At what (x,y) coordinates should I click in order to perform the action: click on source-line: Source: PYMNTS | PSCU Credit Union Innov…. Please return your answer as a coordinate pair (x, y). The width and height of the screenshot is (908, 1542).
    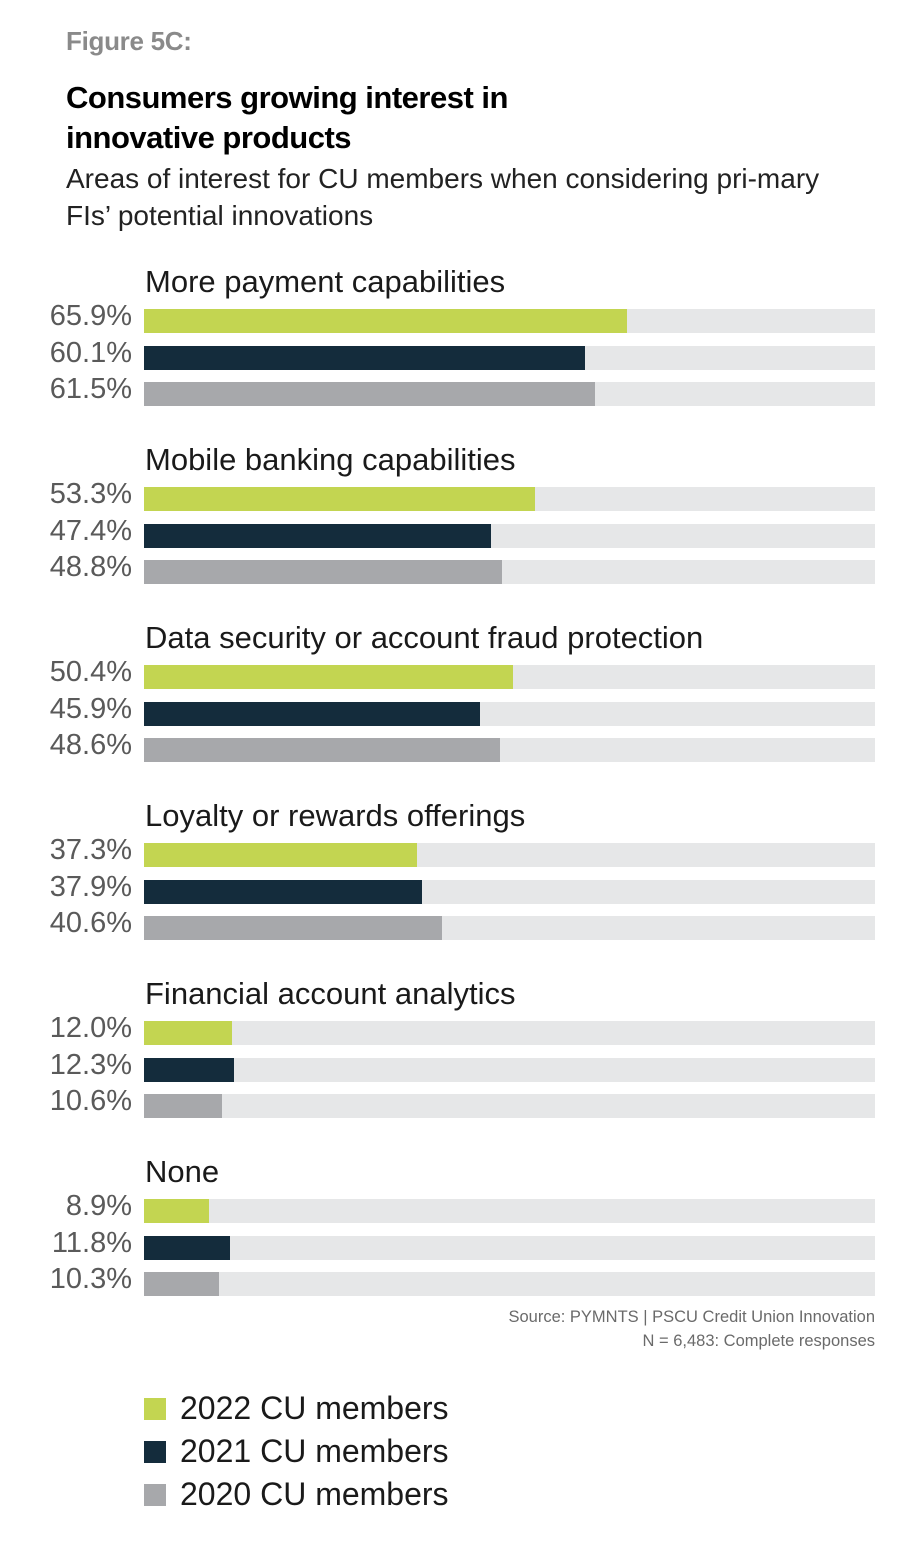
    Looking at the image, I should click on (691, 1317).